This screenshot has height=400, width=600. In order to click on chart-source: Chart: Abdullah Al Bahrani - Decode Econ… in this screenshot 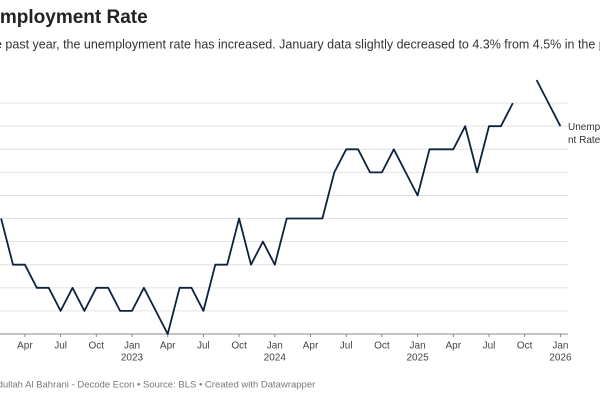, I will do `click(157, 385)`.